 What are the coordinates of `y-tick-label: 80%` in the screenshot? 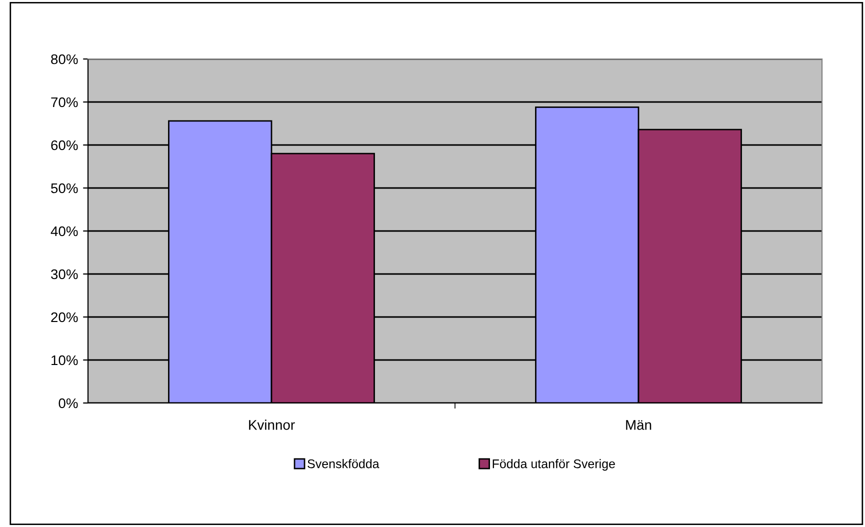 It's located at (64, 59).